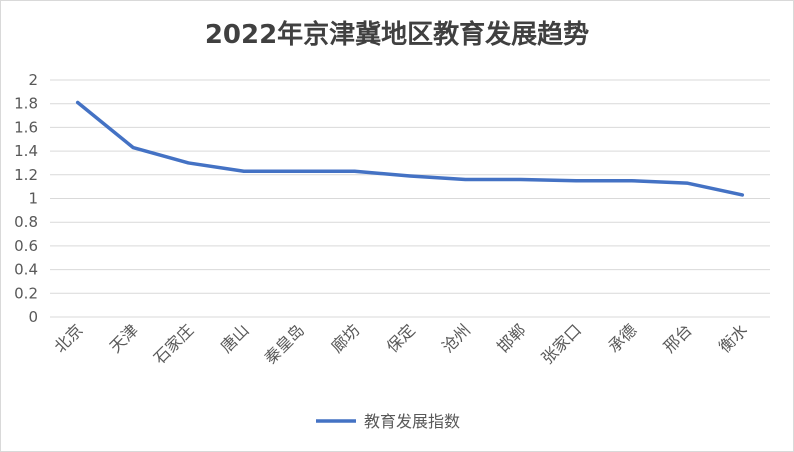  What do you see at coordinates (26, 222) in the screenshot?
I see `y-tick-label: 0.8` at bounding box center [26, 222].